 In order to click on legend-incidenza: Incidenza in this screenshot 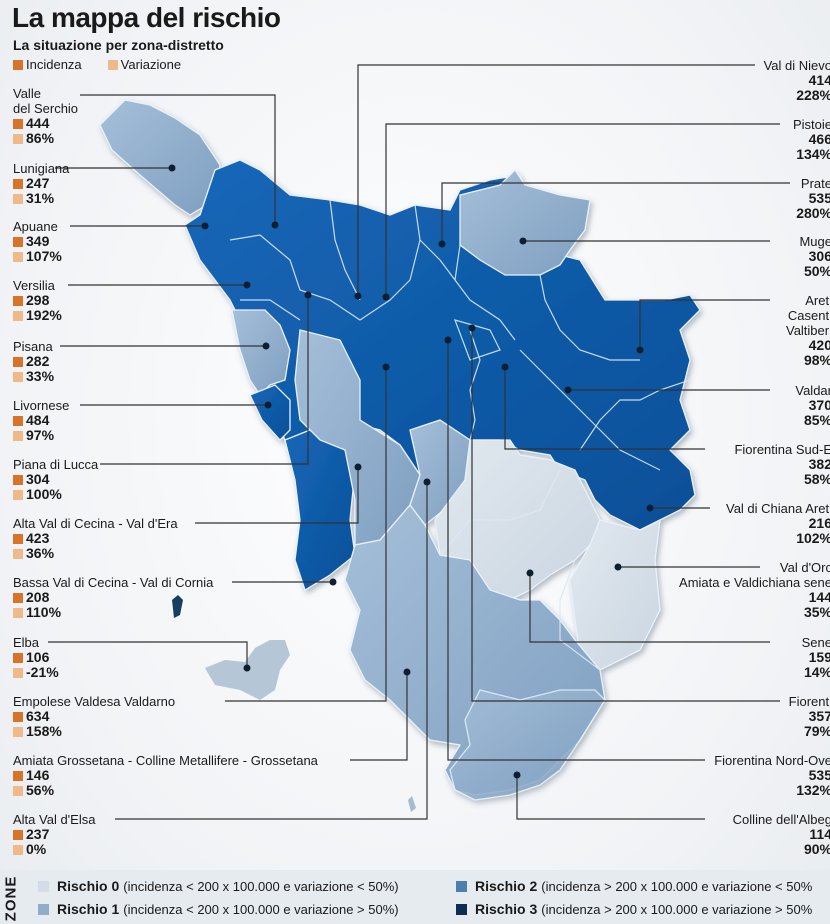, I will do `click(47, 64)`.